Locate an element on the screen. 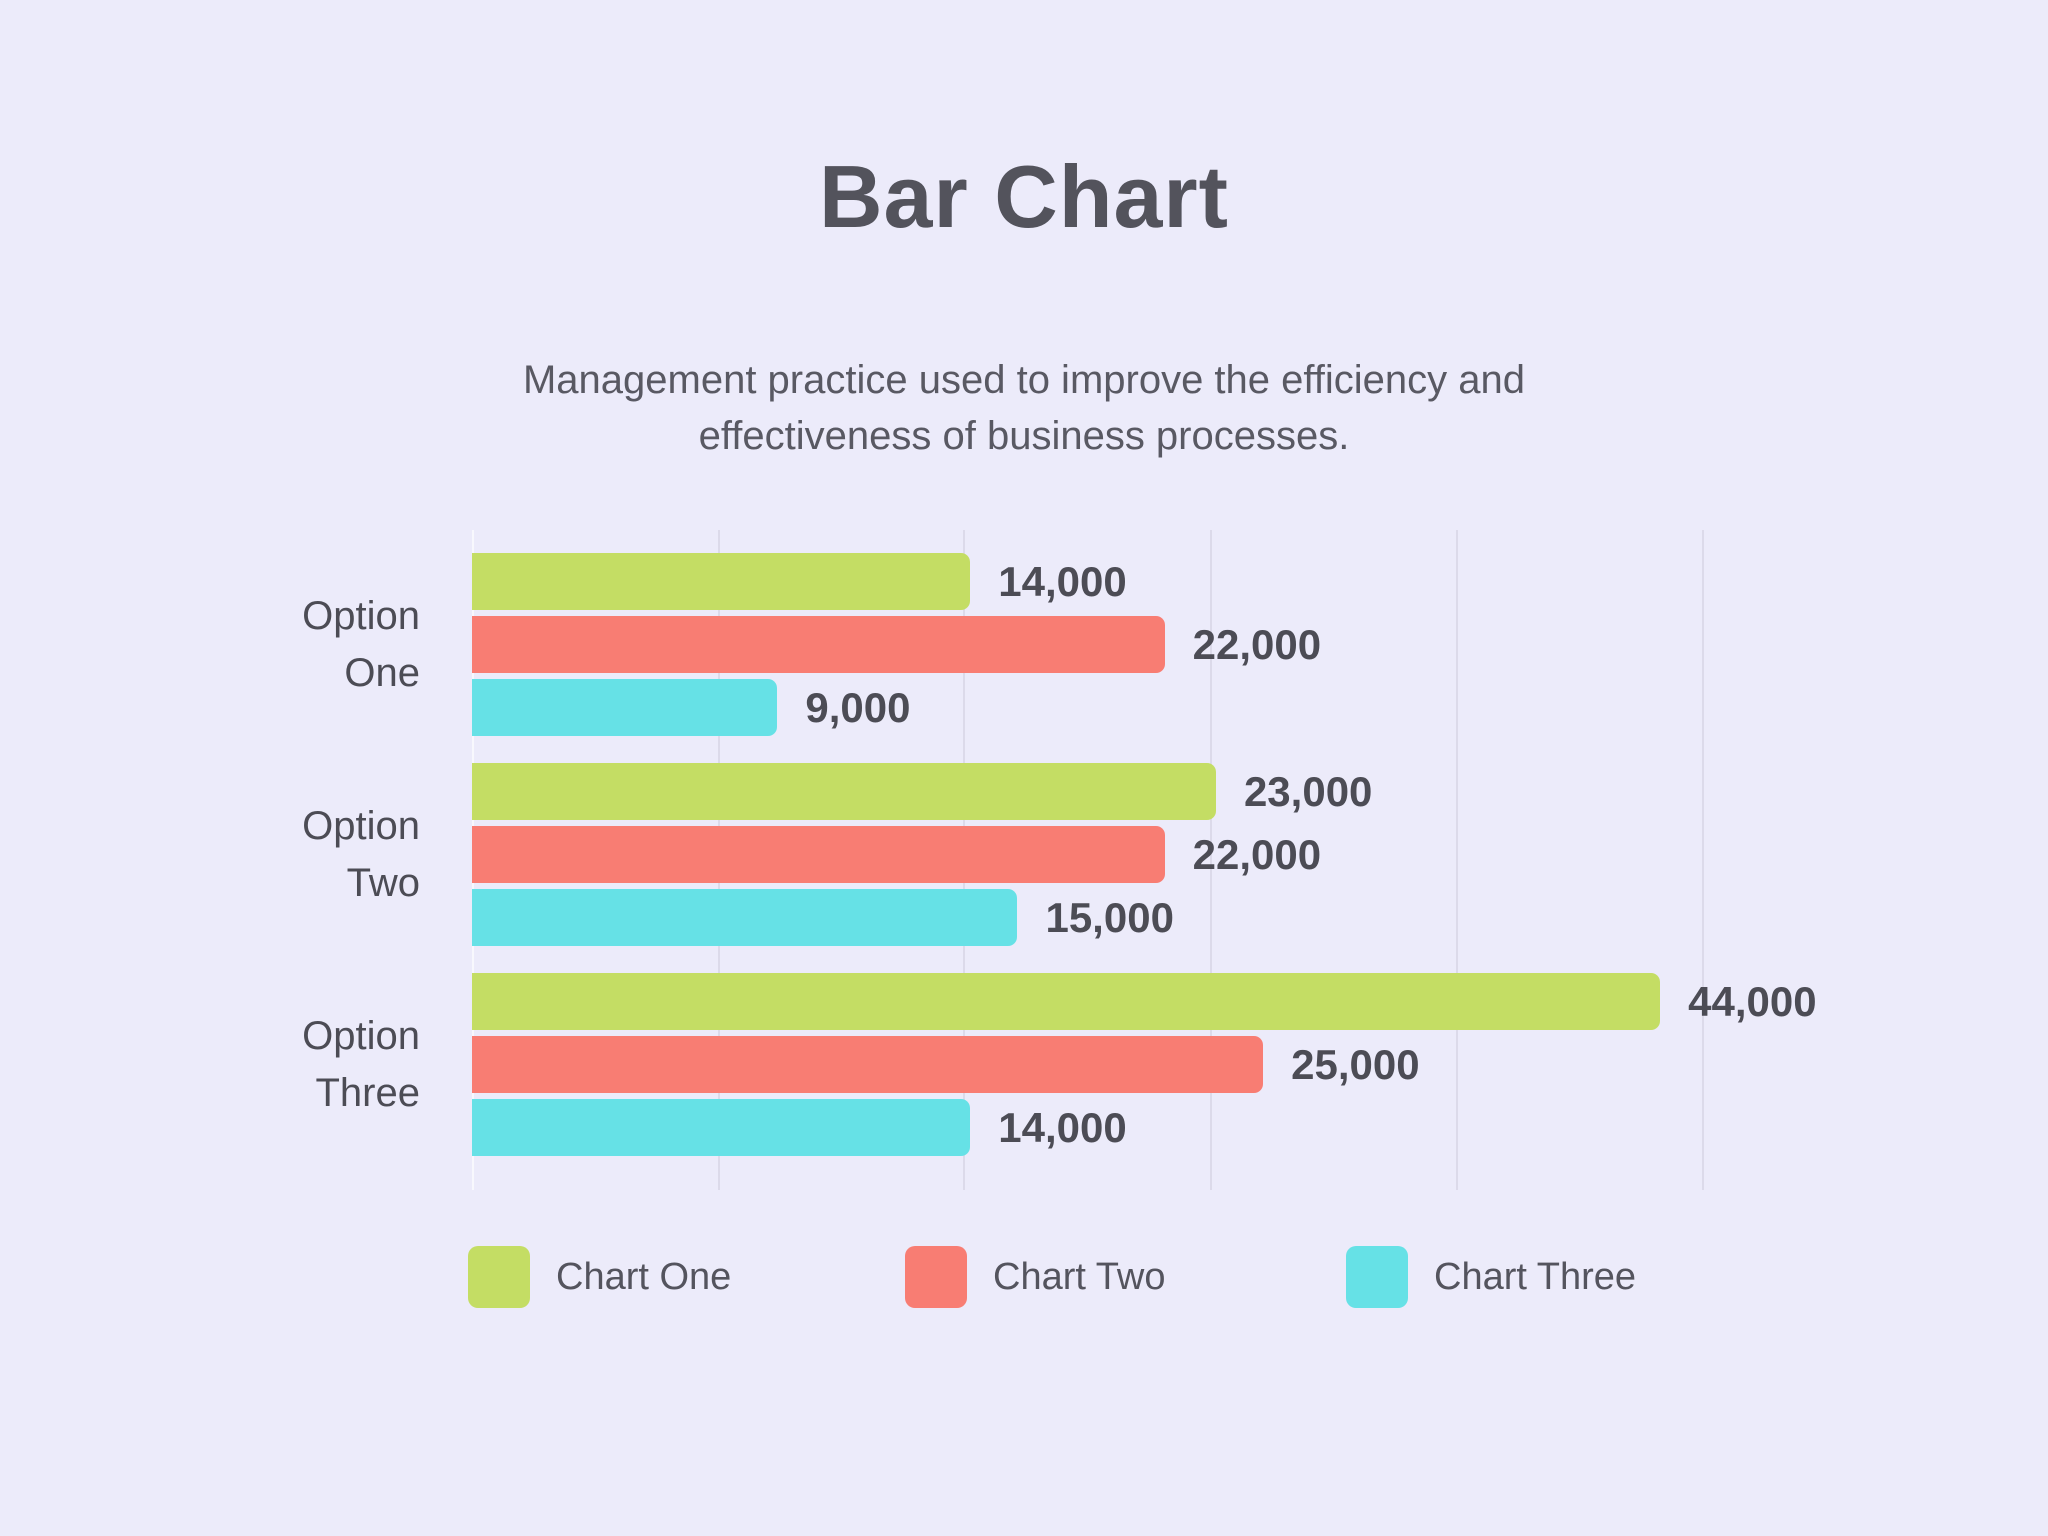 The width and height of the screenshot is (2048, 1536). legend-item-chart-three: Chart Three is located at coordinates (1491, 1277).